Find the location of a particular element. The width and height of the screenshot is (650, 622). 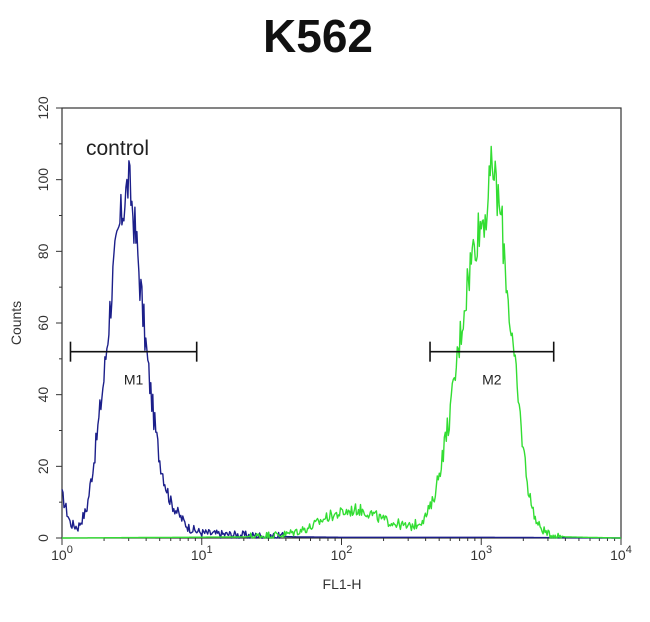

x-tick-exponent: 0 is located at coordinates (70, 550).